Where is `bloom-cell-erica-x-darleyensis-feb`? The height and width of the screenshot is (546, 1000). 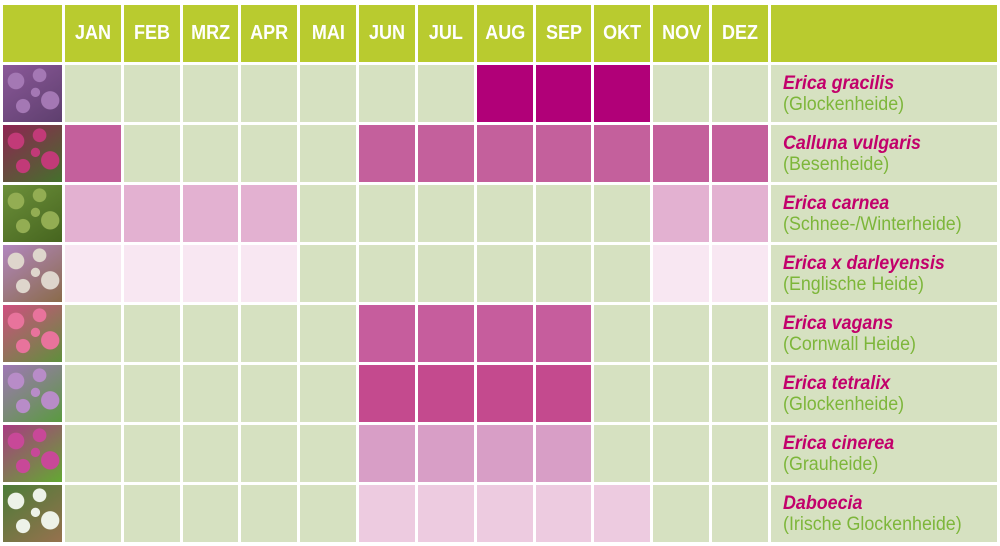 bloom-cell-erica-x-darleyensis-feb is located at coordinates (151, 273).